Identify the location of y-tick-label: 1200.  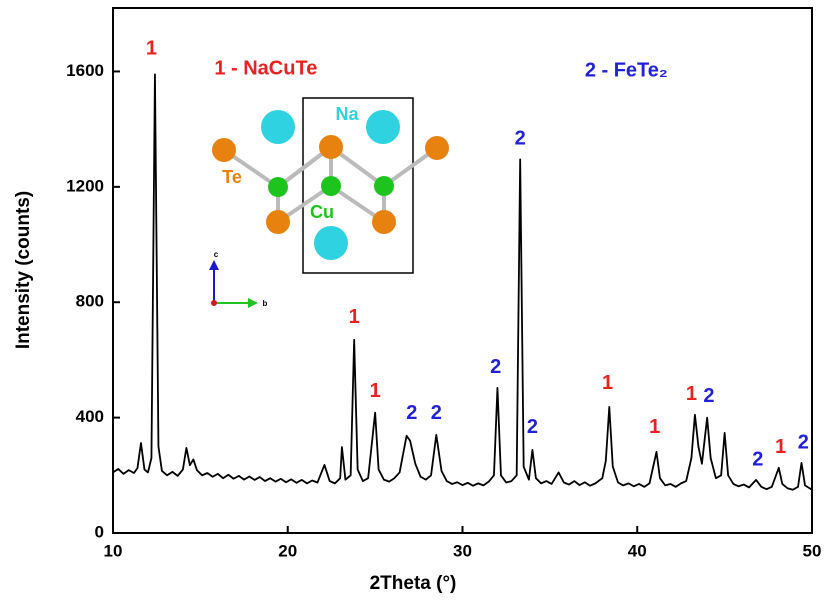
(85, 185).